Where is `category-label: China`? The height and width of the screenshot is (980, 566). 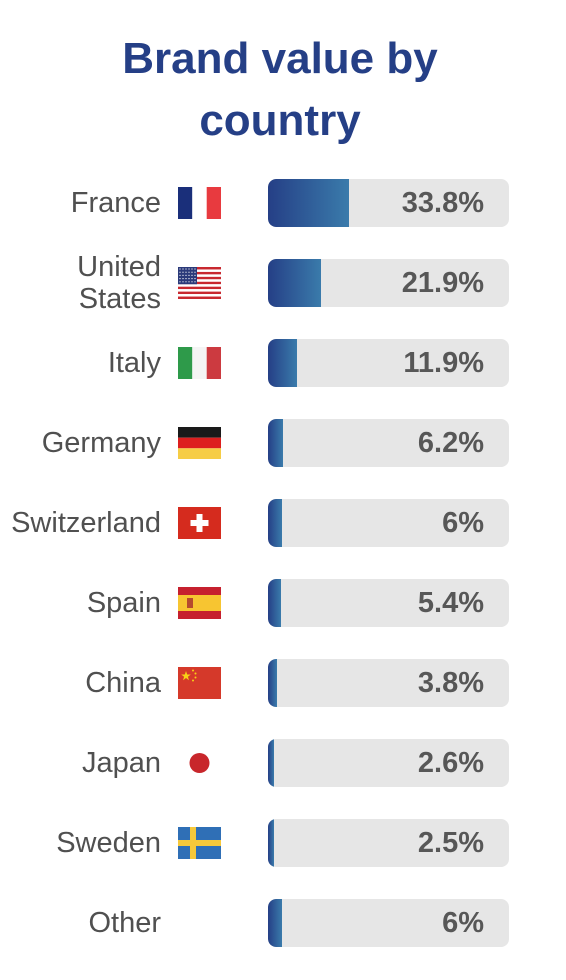
category-label: China is located at coordinates (123, 683).